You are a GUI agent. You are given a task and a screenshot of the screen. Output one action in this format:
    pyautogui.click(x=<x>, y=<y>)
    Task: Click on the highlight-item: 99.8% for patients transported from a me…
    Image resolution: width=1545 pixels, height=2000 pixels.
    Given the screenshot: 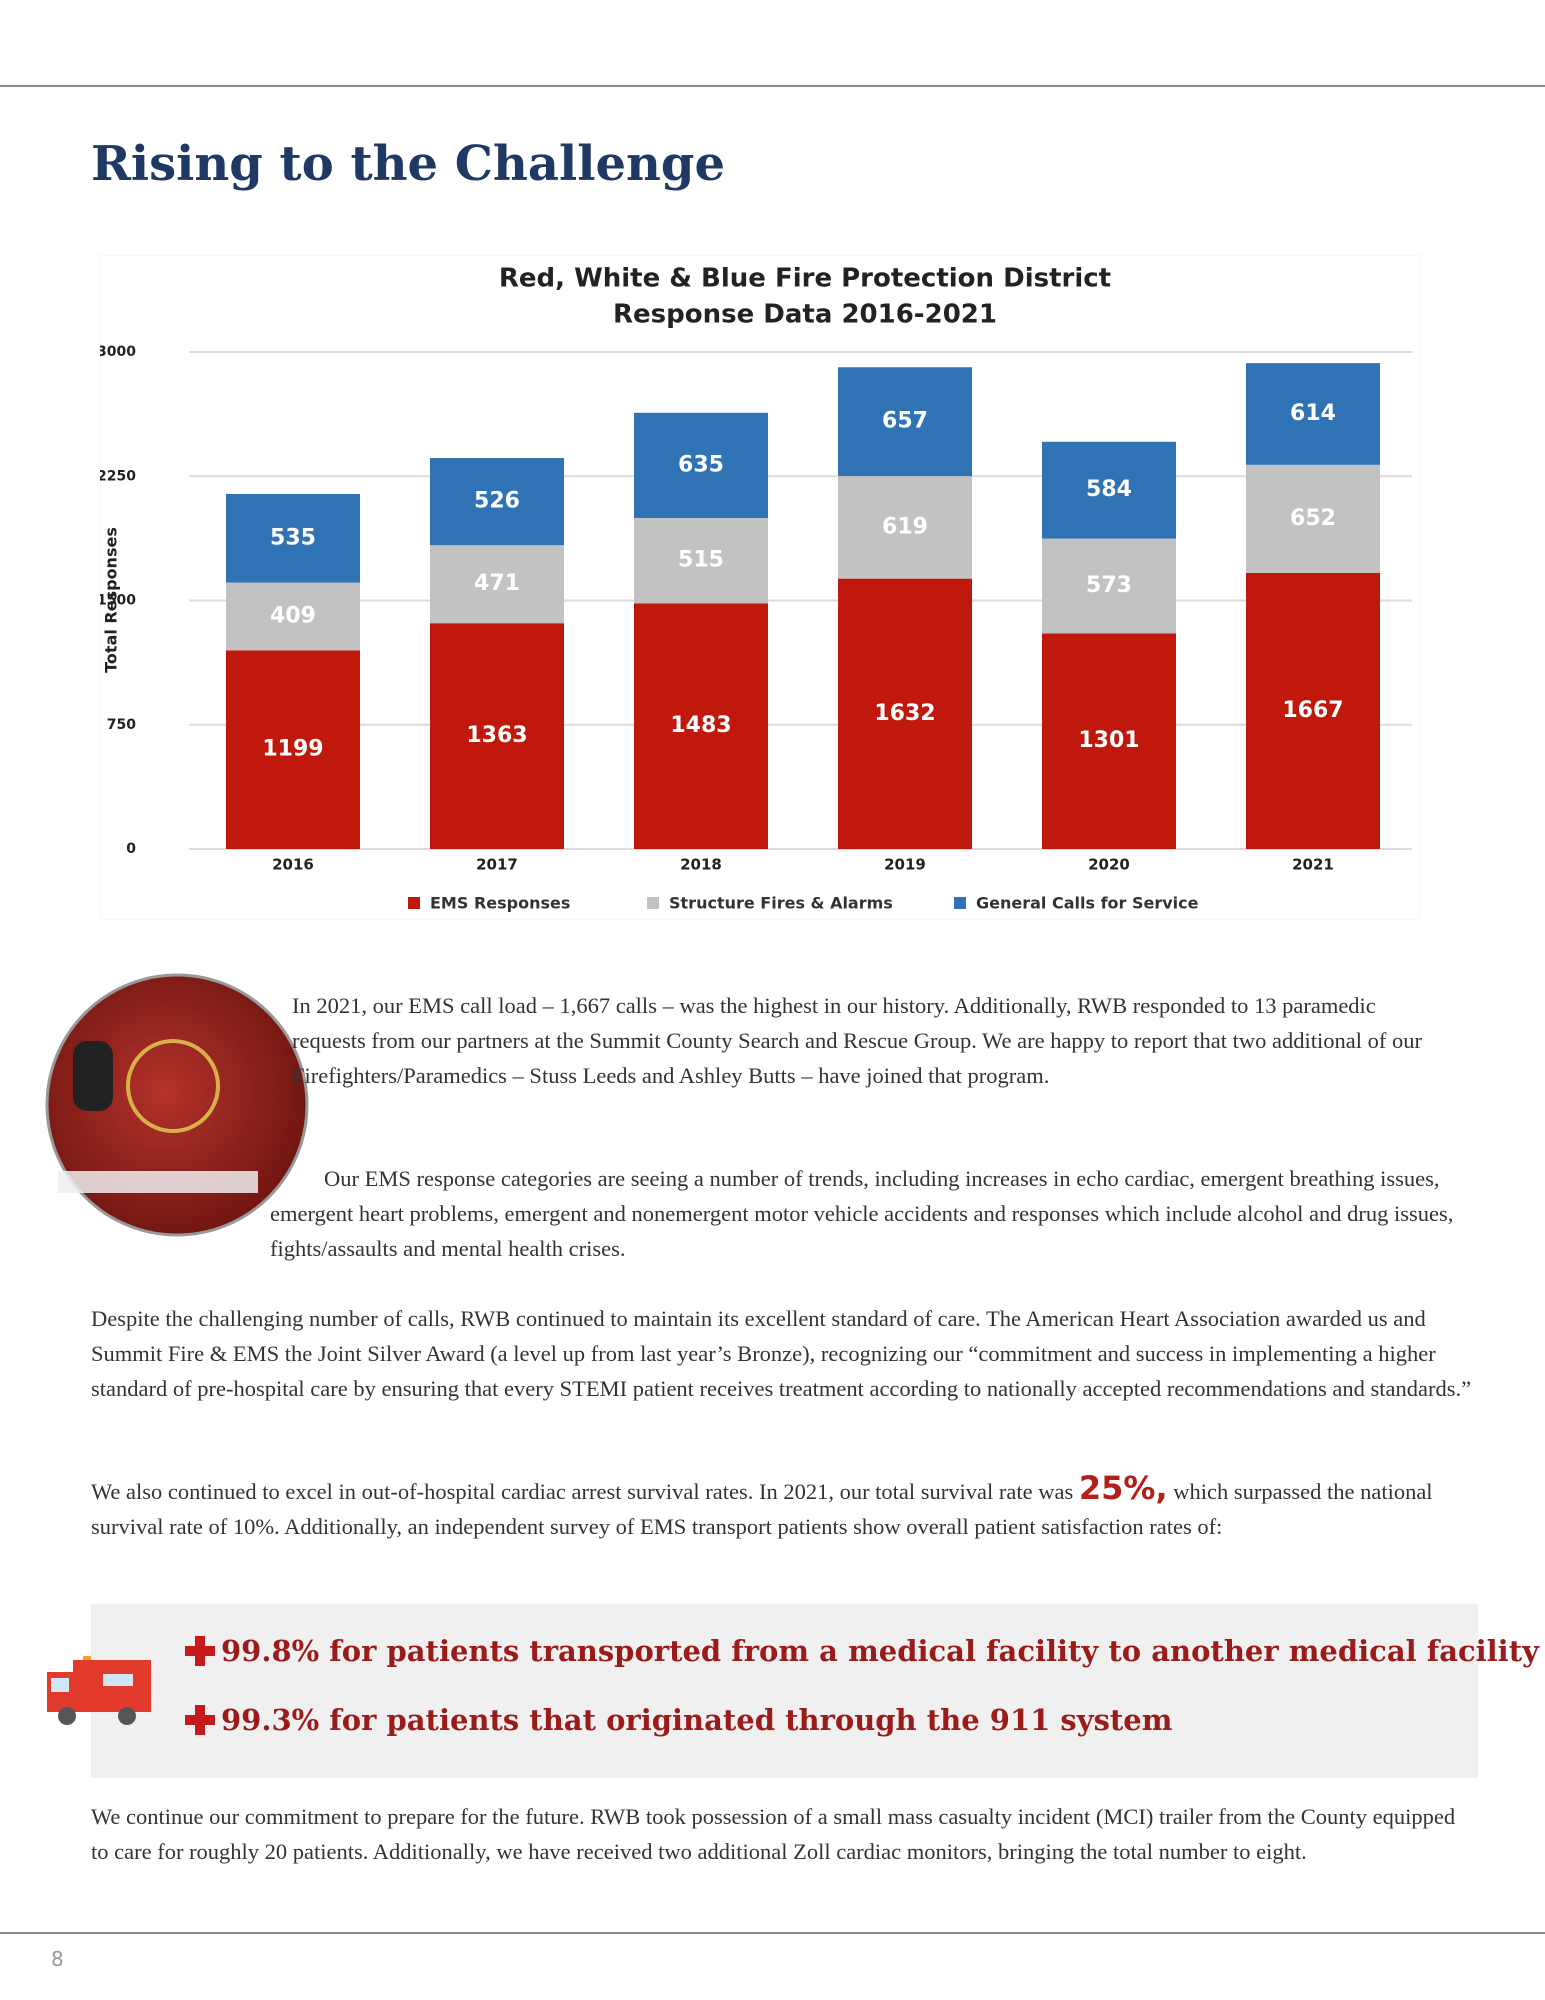 What is the action you would take?
    pyautogui.click(x=862, y=1651)
    